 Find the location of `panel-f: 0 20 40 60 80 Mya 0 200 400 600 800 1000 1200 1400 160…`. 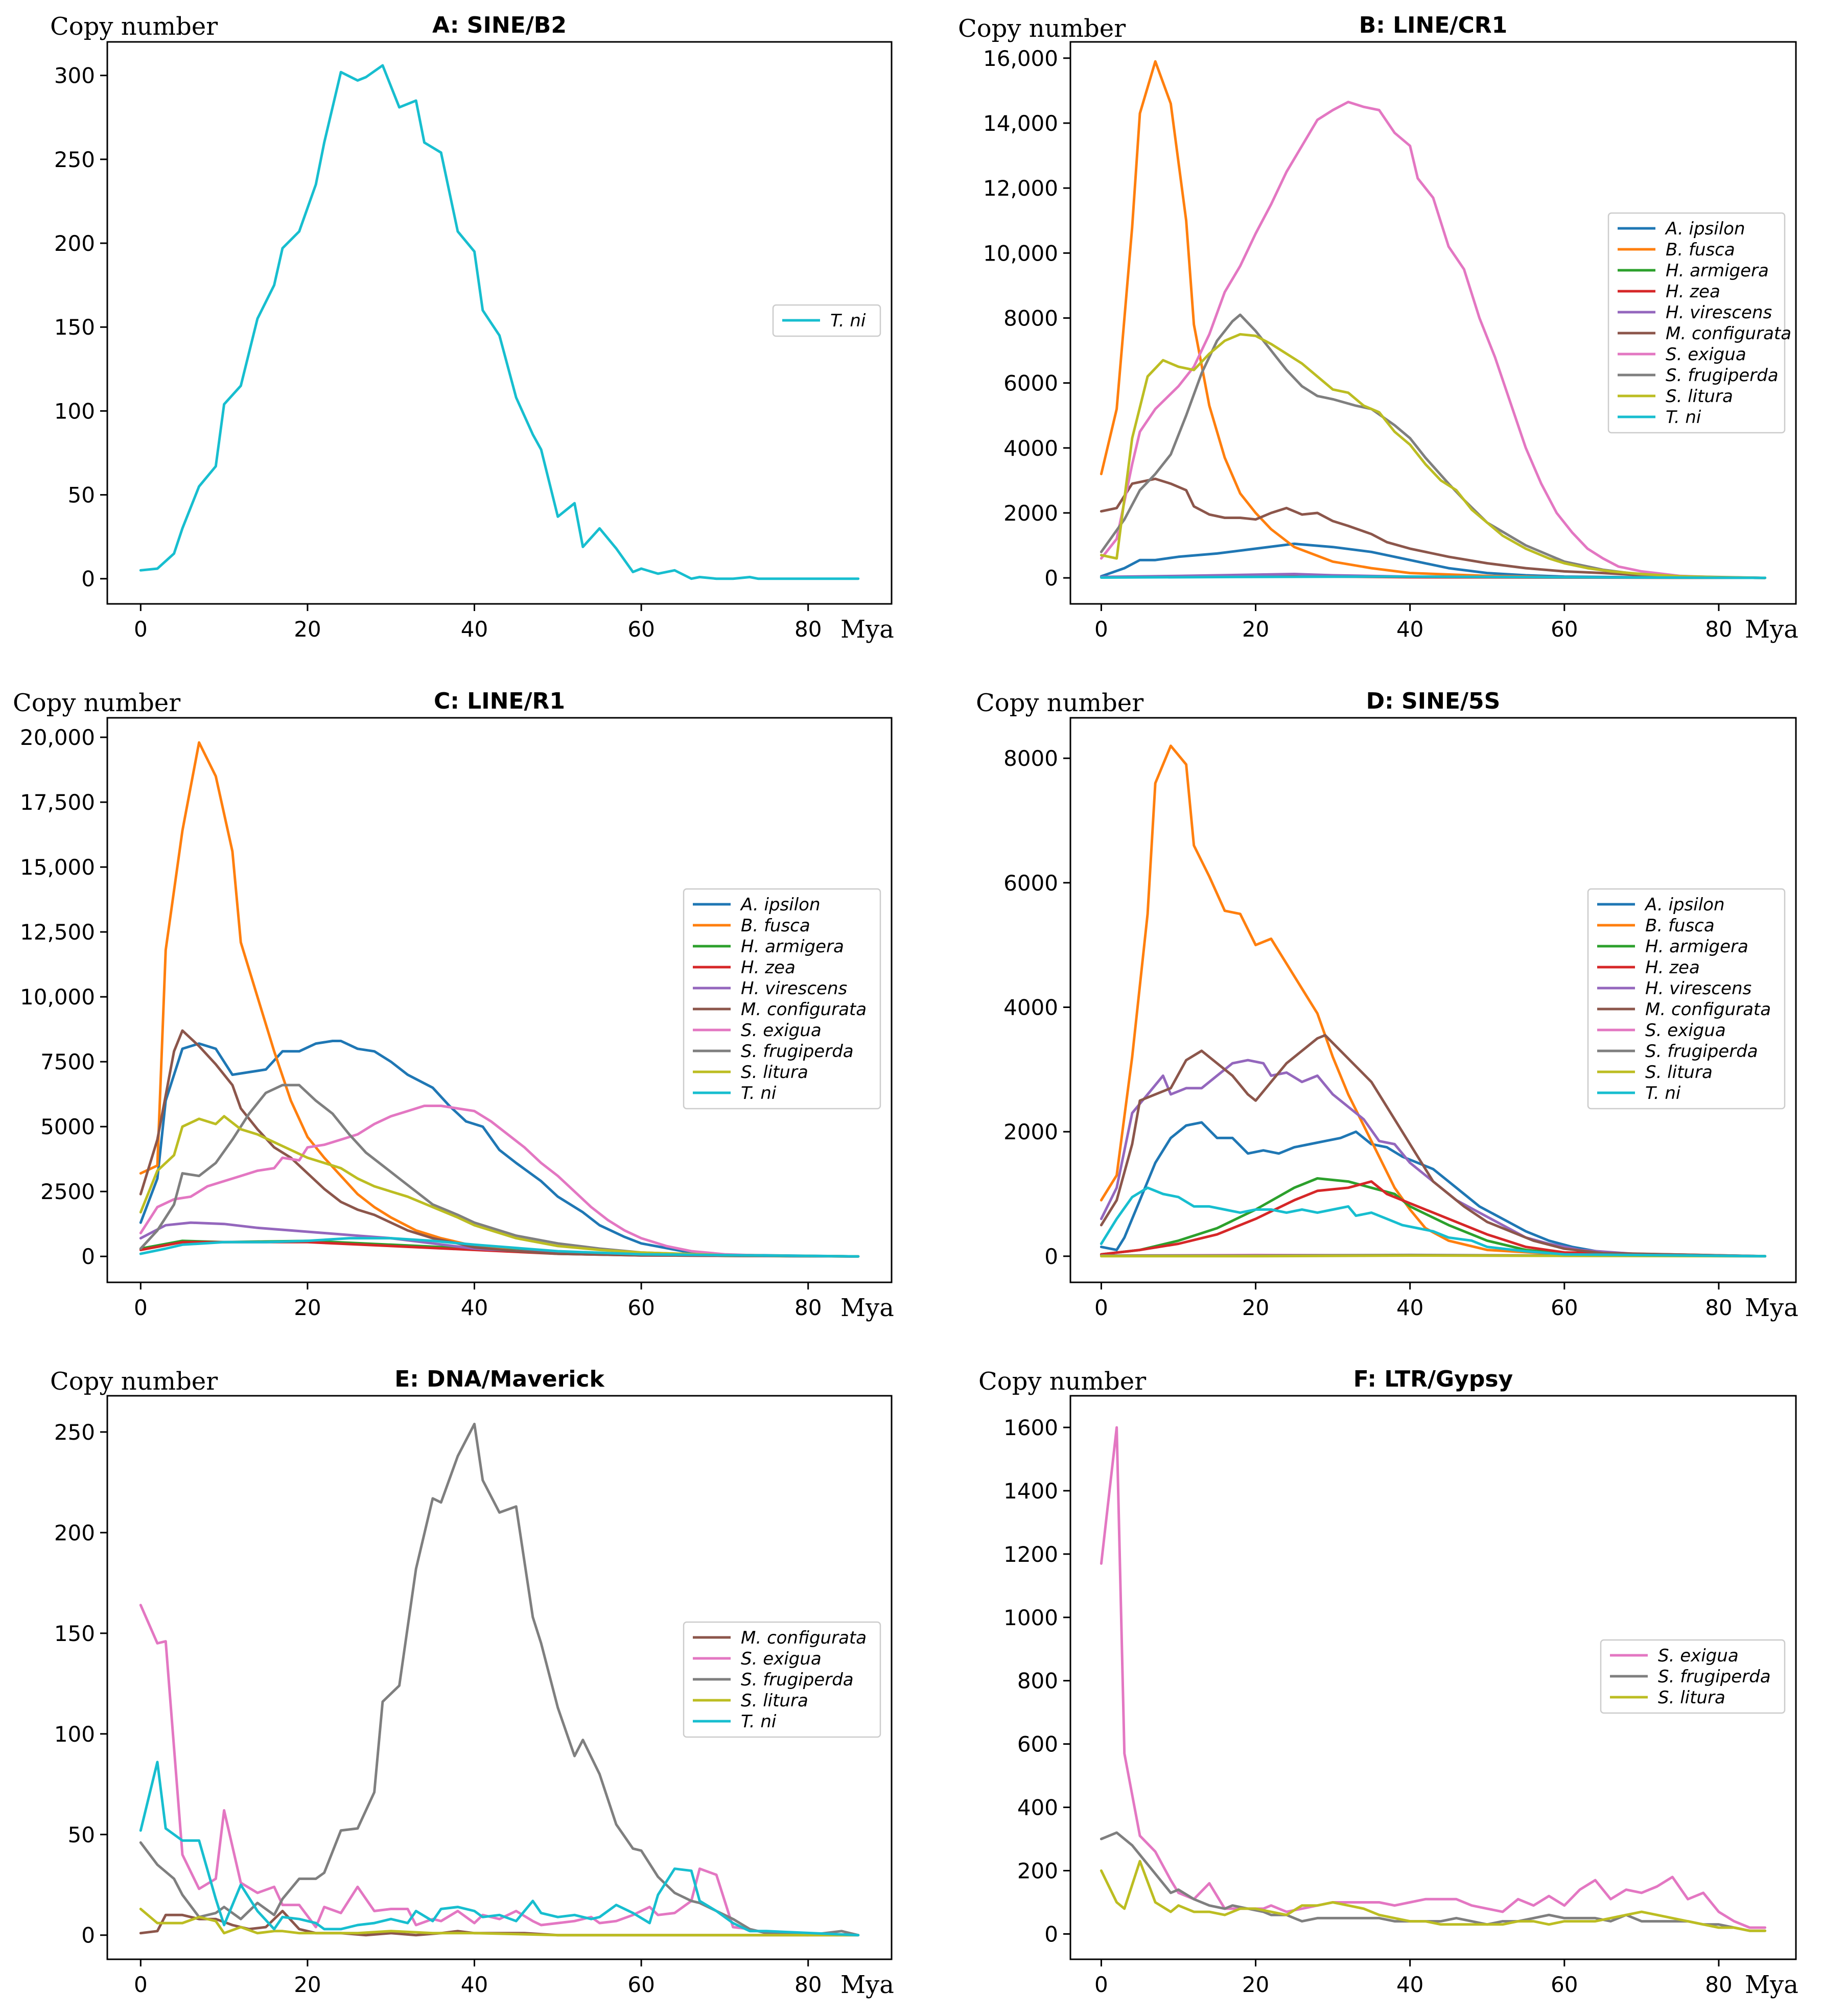

panel-f: 0 20 40 60 80 Mya 0 200 400 600 800 1000 1200 1400 160… is located at coordinates (1388, 1682).